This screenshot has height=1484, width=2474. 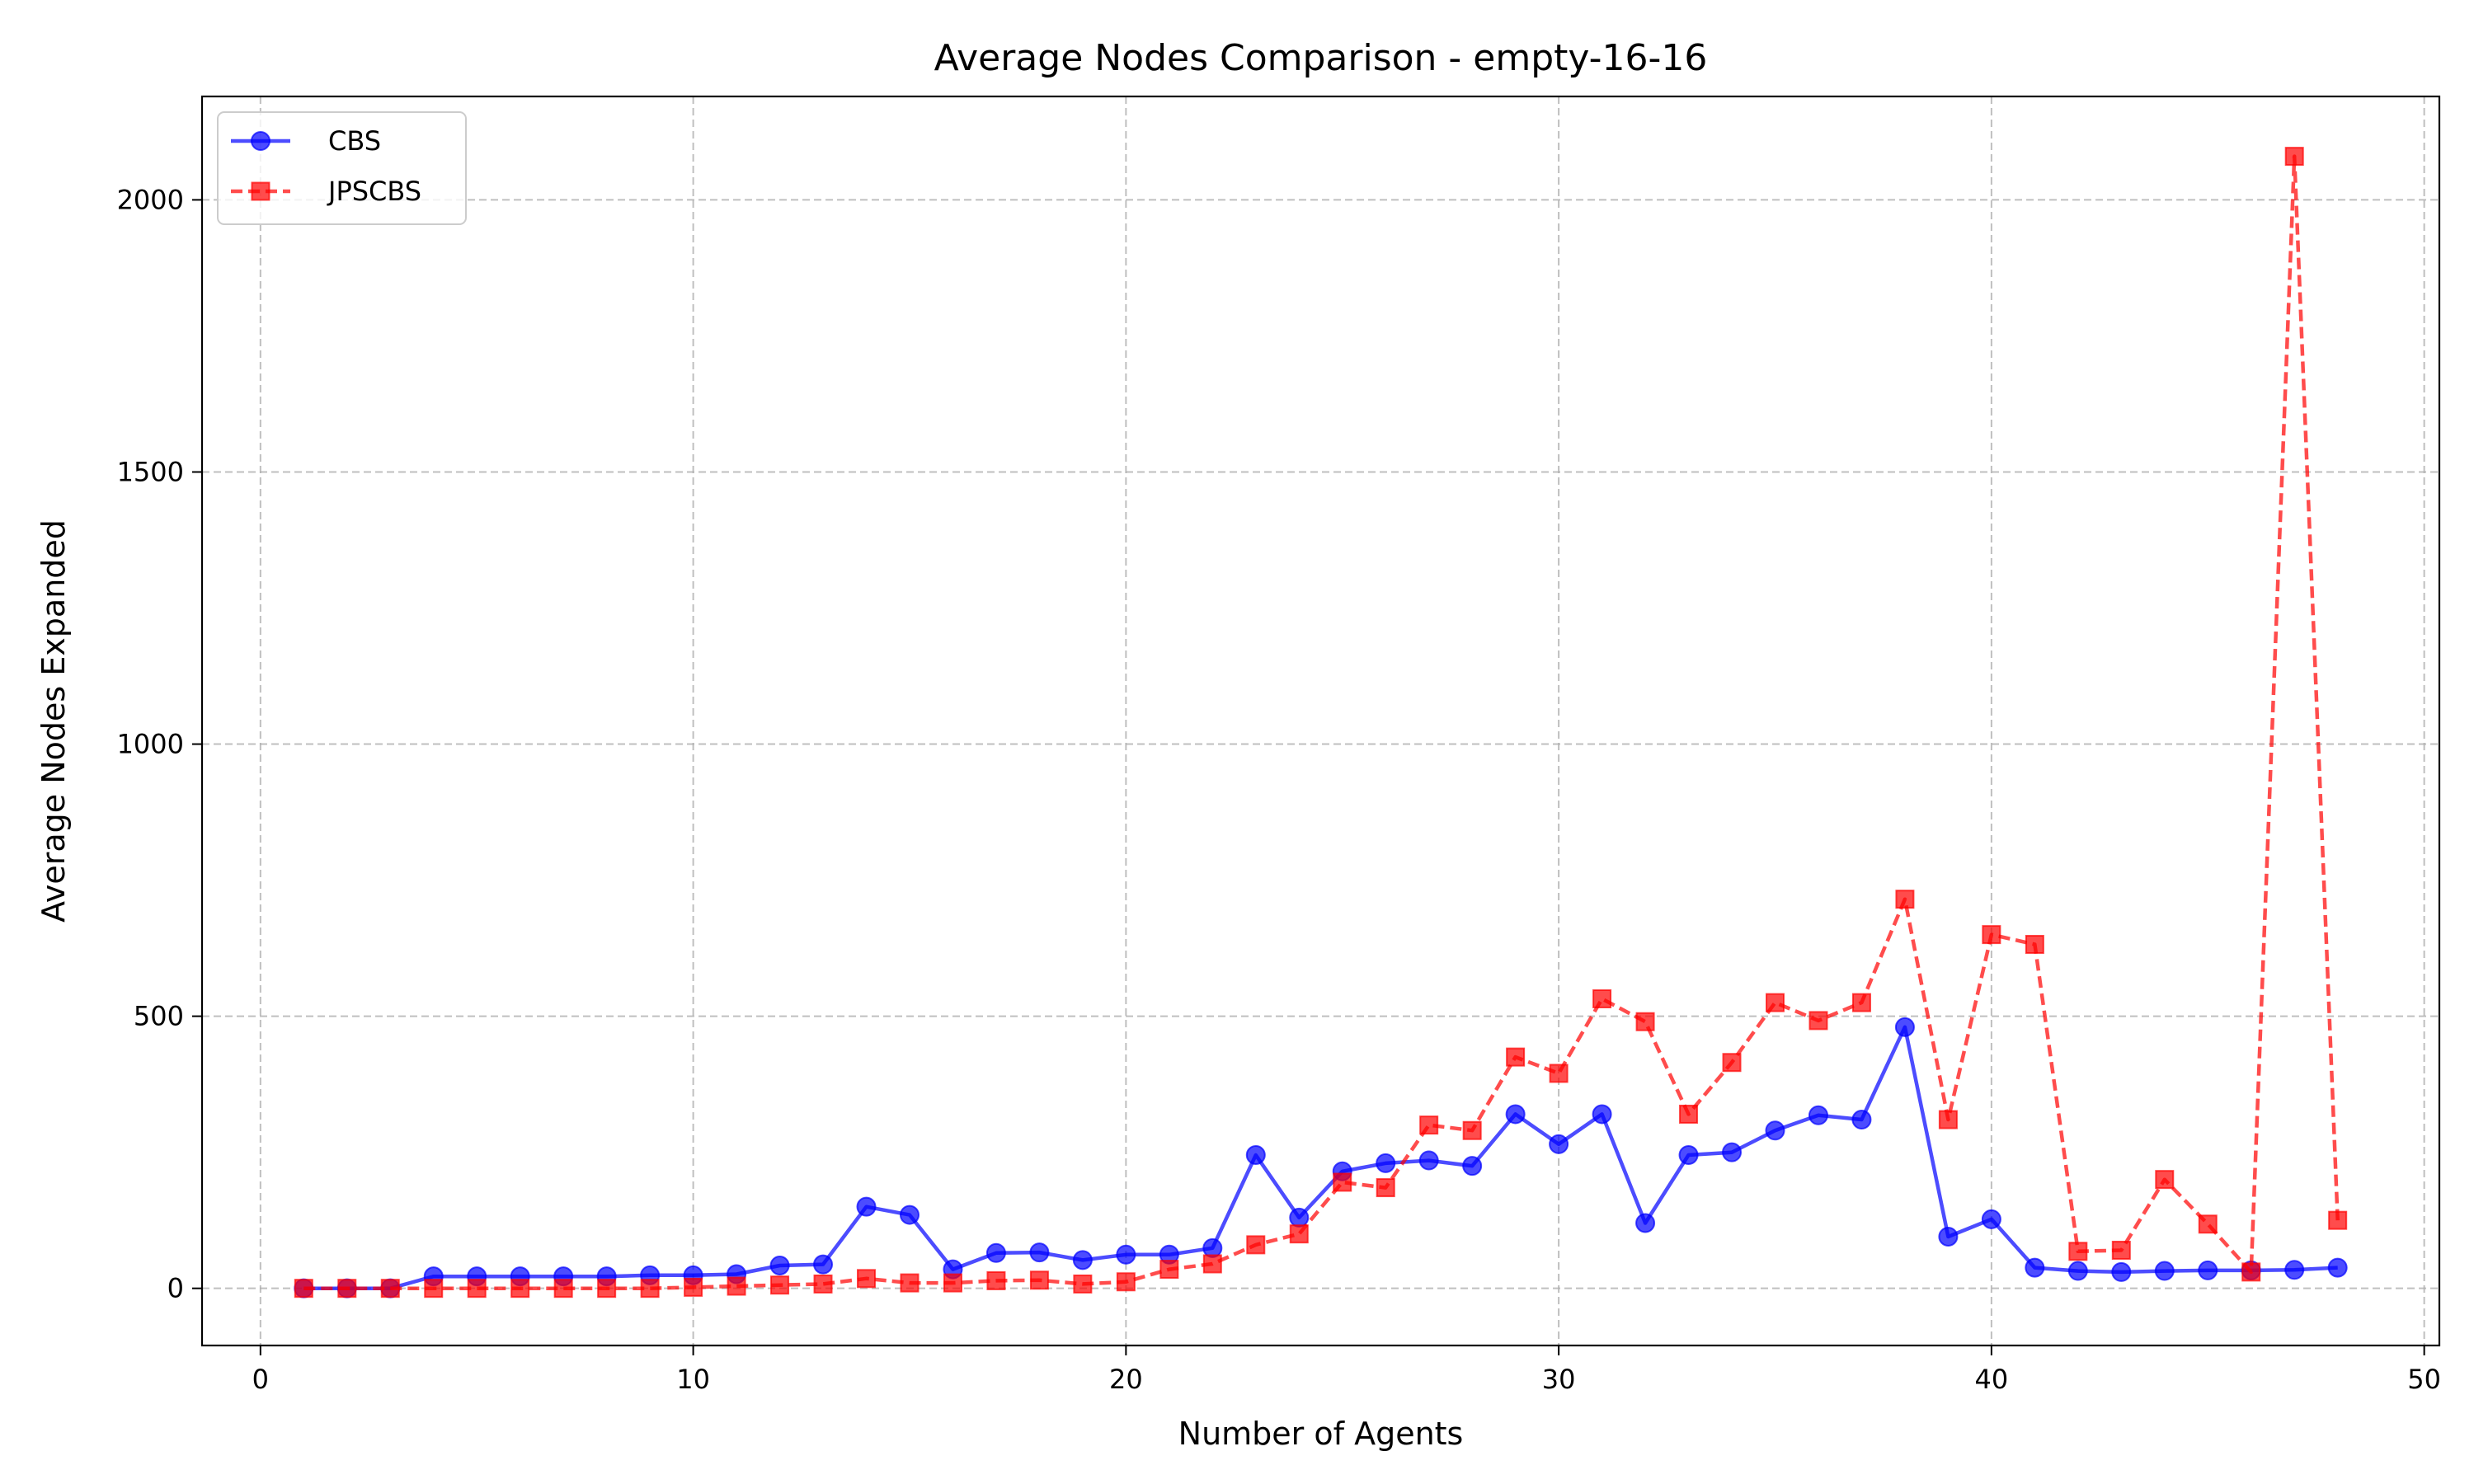 I want to click on y-tick-label: 500, so click(x=159, y=1016).